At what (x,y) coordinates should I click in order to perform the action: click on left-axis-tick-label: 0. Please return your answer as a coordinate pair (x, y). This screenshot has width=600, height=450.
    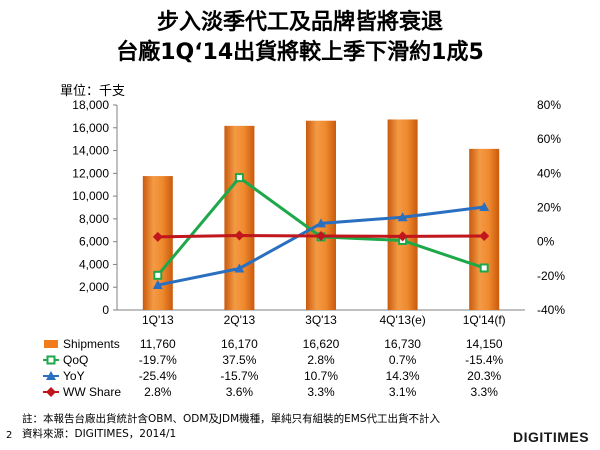
    Looking at the image, I should click on (105, 310).